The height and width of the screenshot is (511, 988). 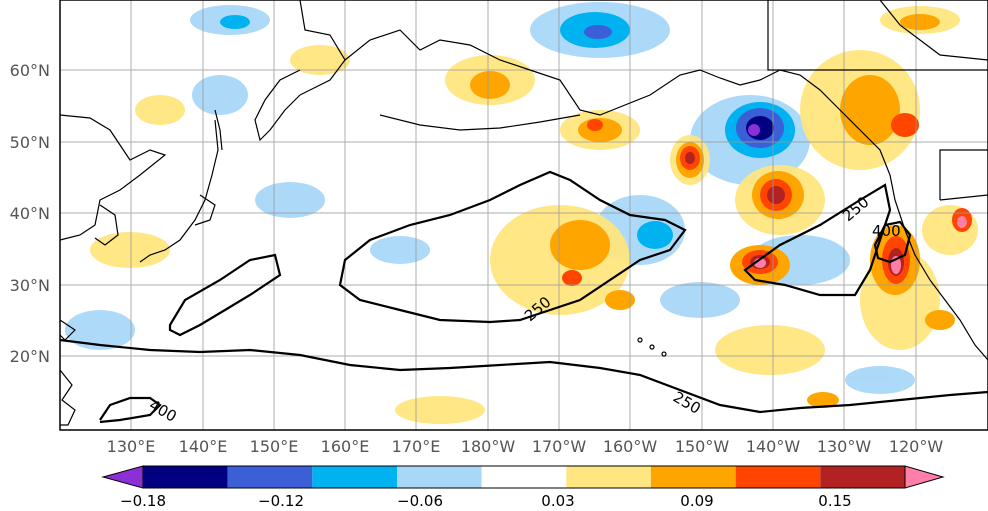 I want to click on colorbar: −0.18 −0.12 −0.06 0.03 0.09 0.15, so click(x=523, y=487).